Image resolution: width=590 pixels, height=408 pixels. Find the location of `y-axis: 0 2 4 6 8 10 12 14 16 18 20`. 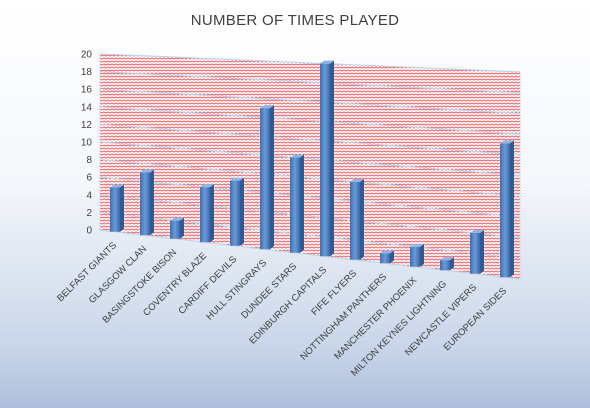

y-axis: 0 2 4 6 8 10 12 14 16 18 20 is located at coordinates (87, 143).